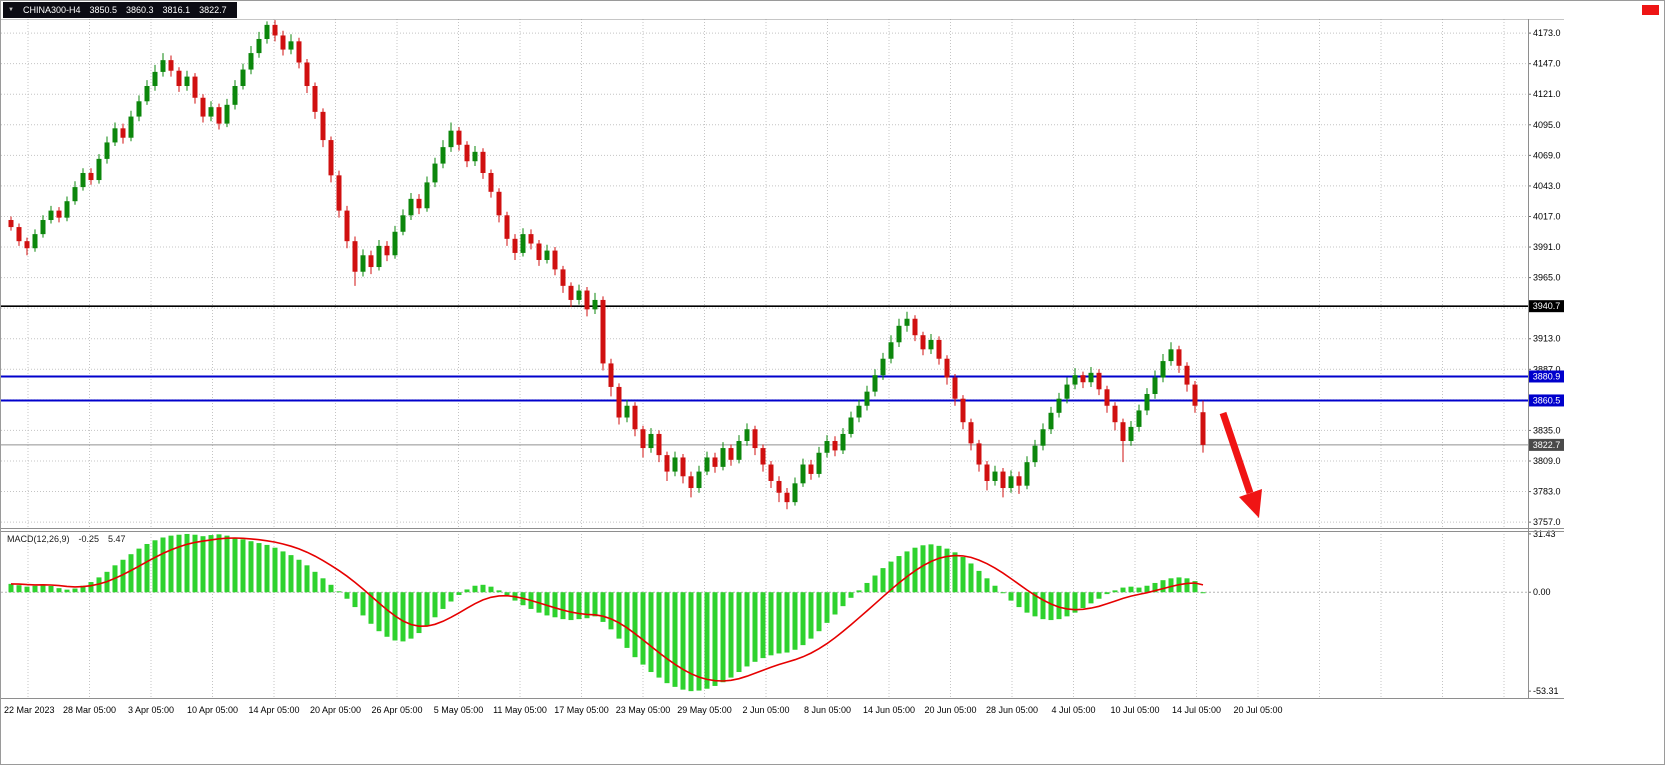 This screenshot has width=1665, height=765. I want to click on time-axis-label: 28 Mar 05:00, so click(89, 710).